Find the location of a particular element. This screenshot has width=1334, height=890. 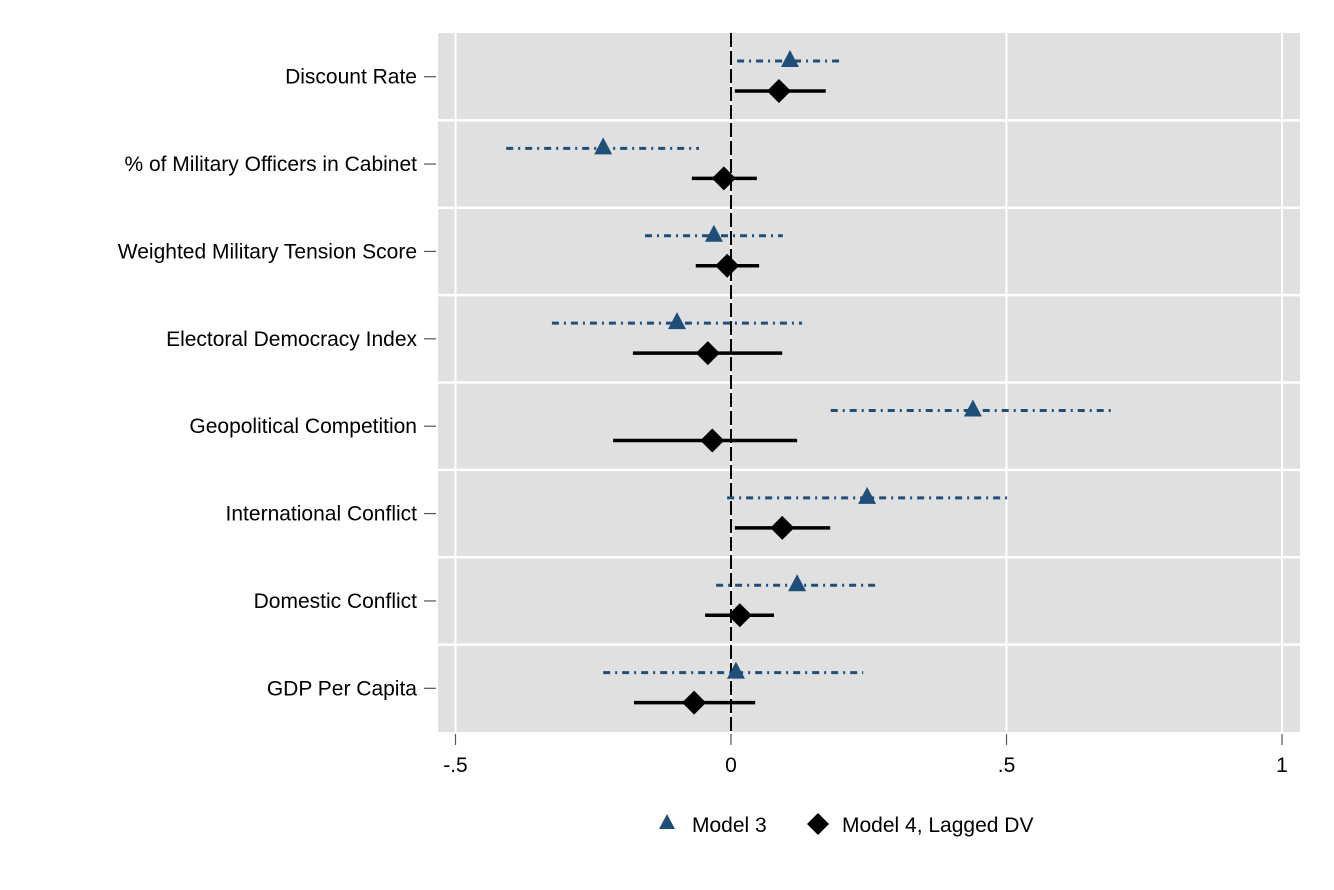

y-tick-label: Electoral Democracy Index is located at coordinates (291, 339).